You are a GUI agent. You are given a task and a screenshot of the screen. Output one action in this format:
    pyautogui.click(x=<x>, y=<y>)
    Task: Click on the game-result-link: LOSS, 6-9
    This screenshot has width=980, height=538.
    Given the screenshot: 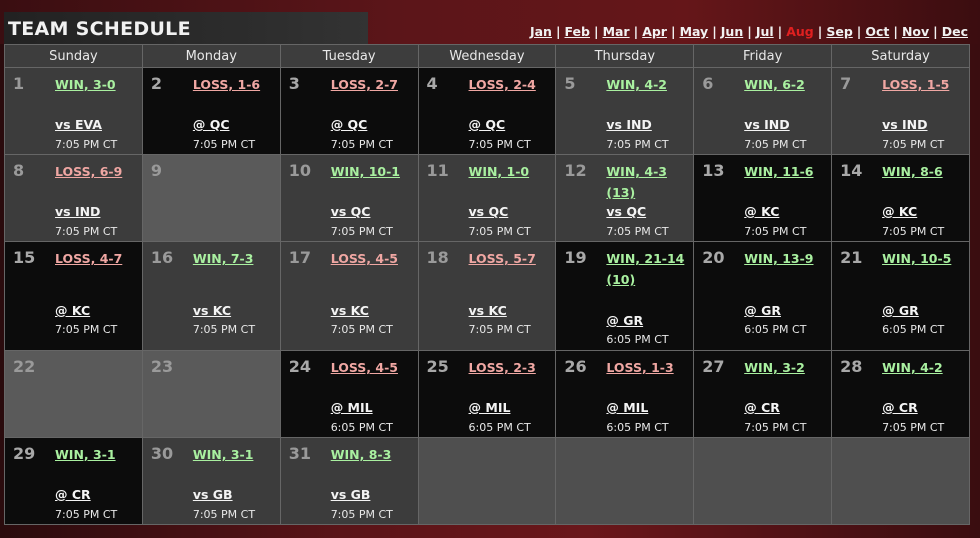 What is the action you would take?
    pyautogui.click(x=89, y=171)
    